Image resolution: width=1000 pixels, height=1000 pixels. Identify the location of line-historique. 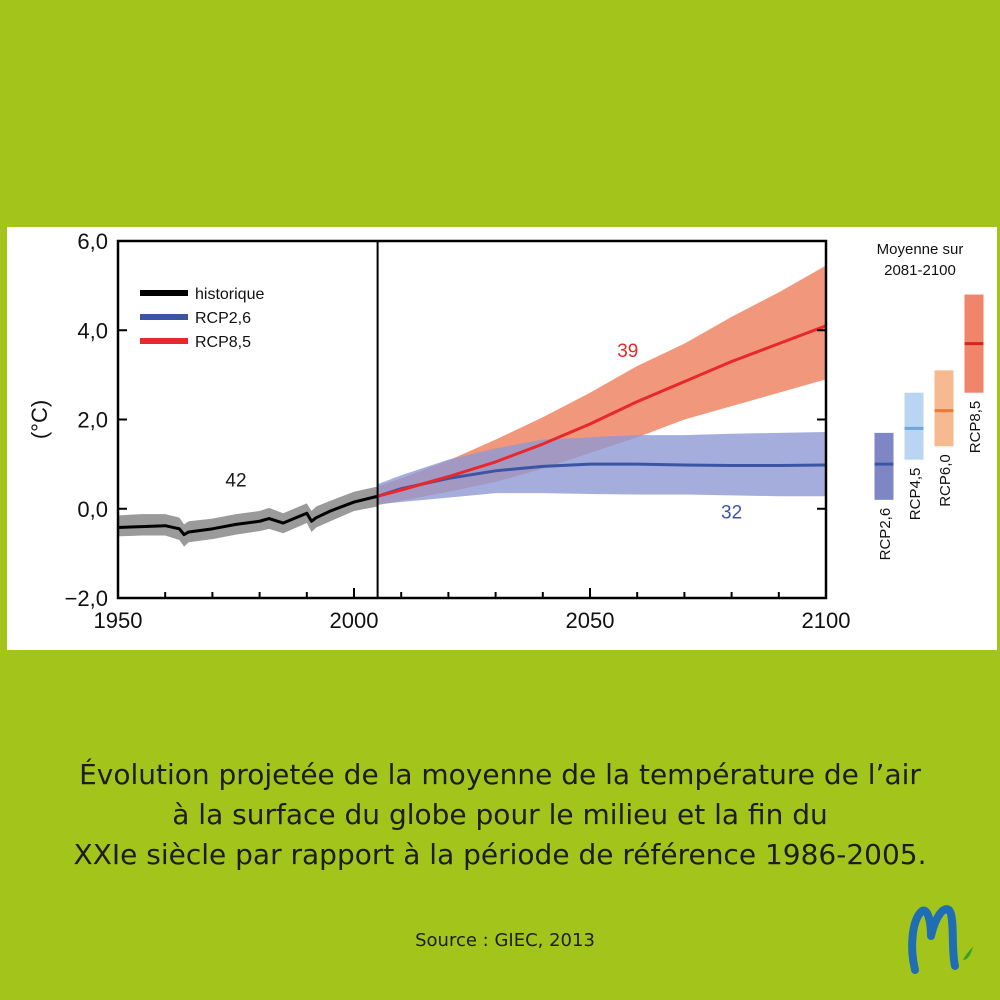
(247, 515).